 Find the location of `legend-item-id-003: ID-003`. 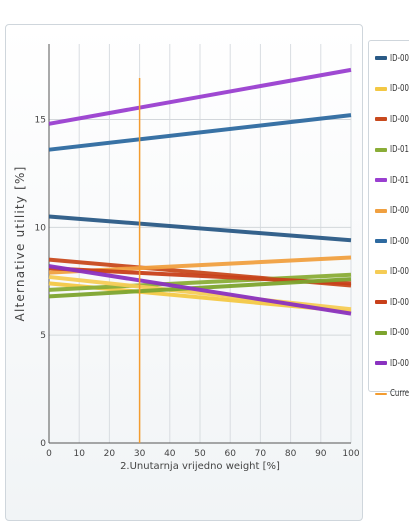

legend-item-id-003: ID-003 is located at coordinates (392, 89).